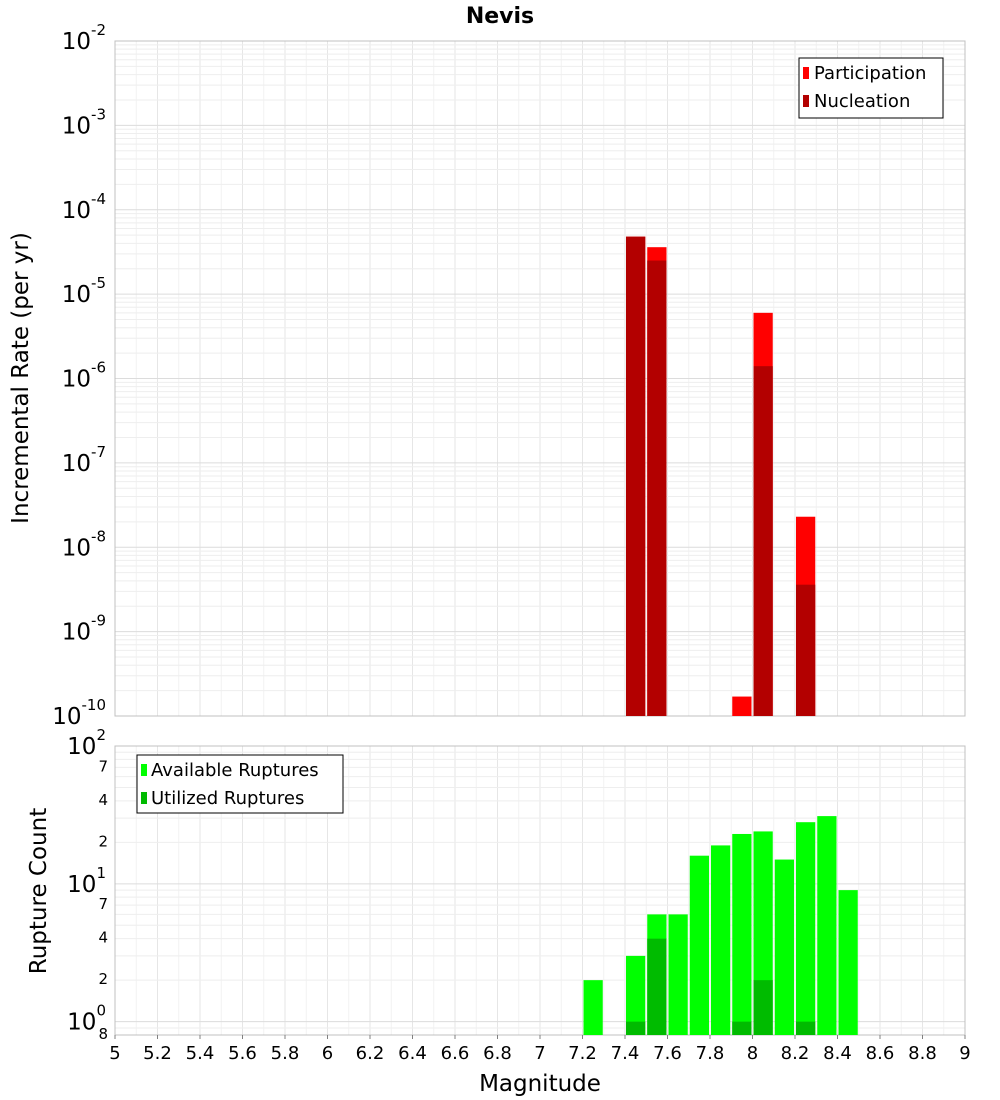  What do you see at coordinates (200, 1053) in the screenshot?
I see `x-tick-label: 5.4` at bounding box center [200, 1053].